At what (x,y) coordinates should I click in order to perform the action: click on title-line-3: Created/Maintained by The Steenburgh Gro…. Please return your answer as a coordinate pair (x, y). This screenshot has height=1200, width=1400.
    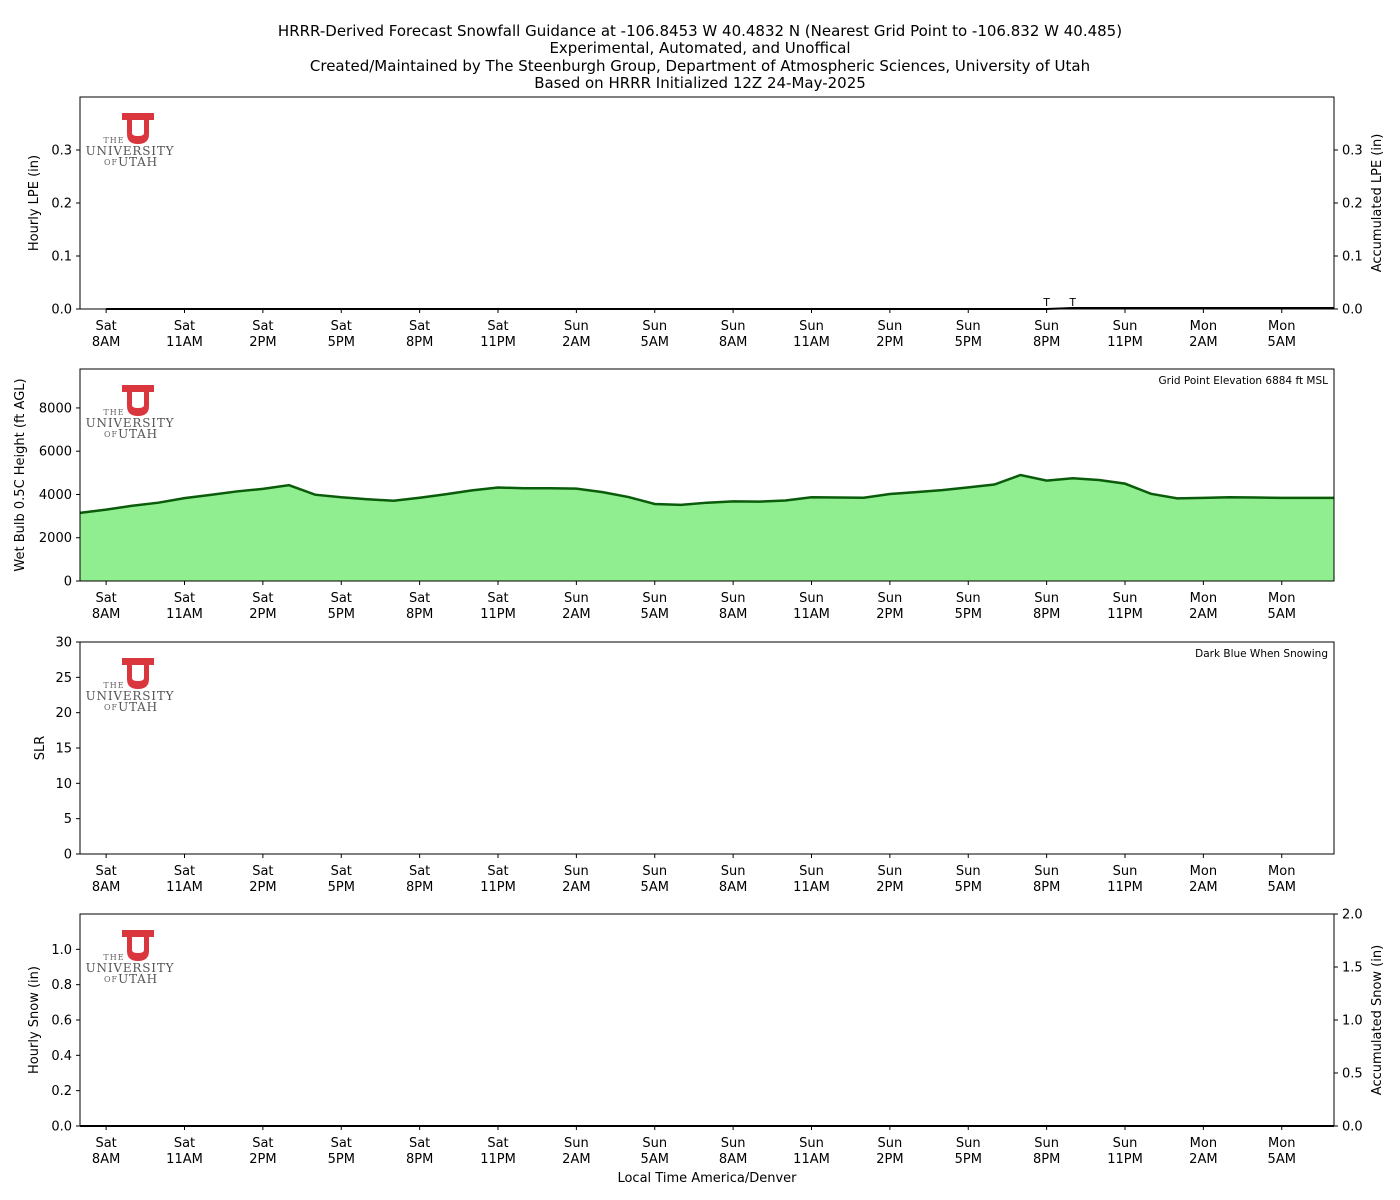
    Looking at the image, I should click on (700, 66).